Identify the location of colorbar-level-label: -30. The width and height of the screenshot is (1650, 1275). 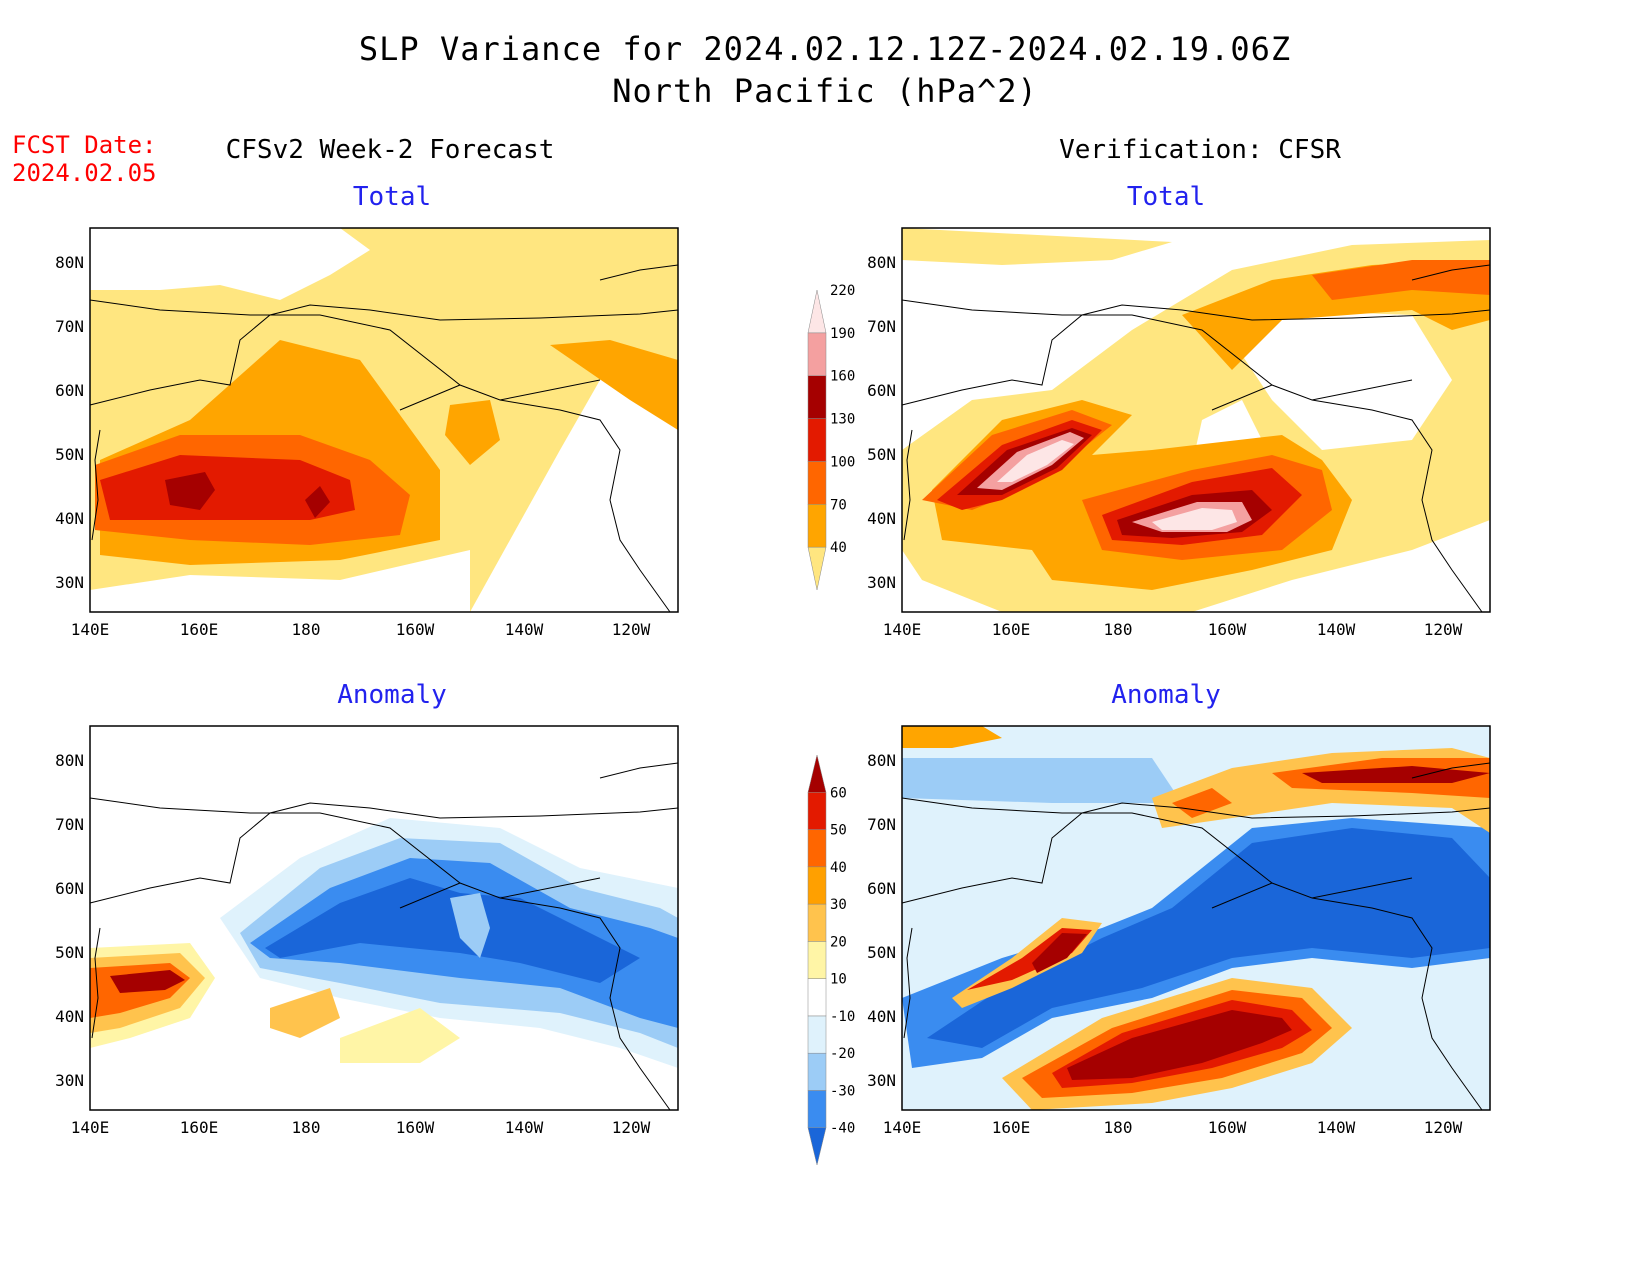
(842, 1091).